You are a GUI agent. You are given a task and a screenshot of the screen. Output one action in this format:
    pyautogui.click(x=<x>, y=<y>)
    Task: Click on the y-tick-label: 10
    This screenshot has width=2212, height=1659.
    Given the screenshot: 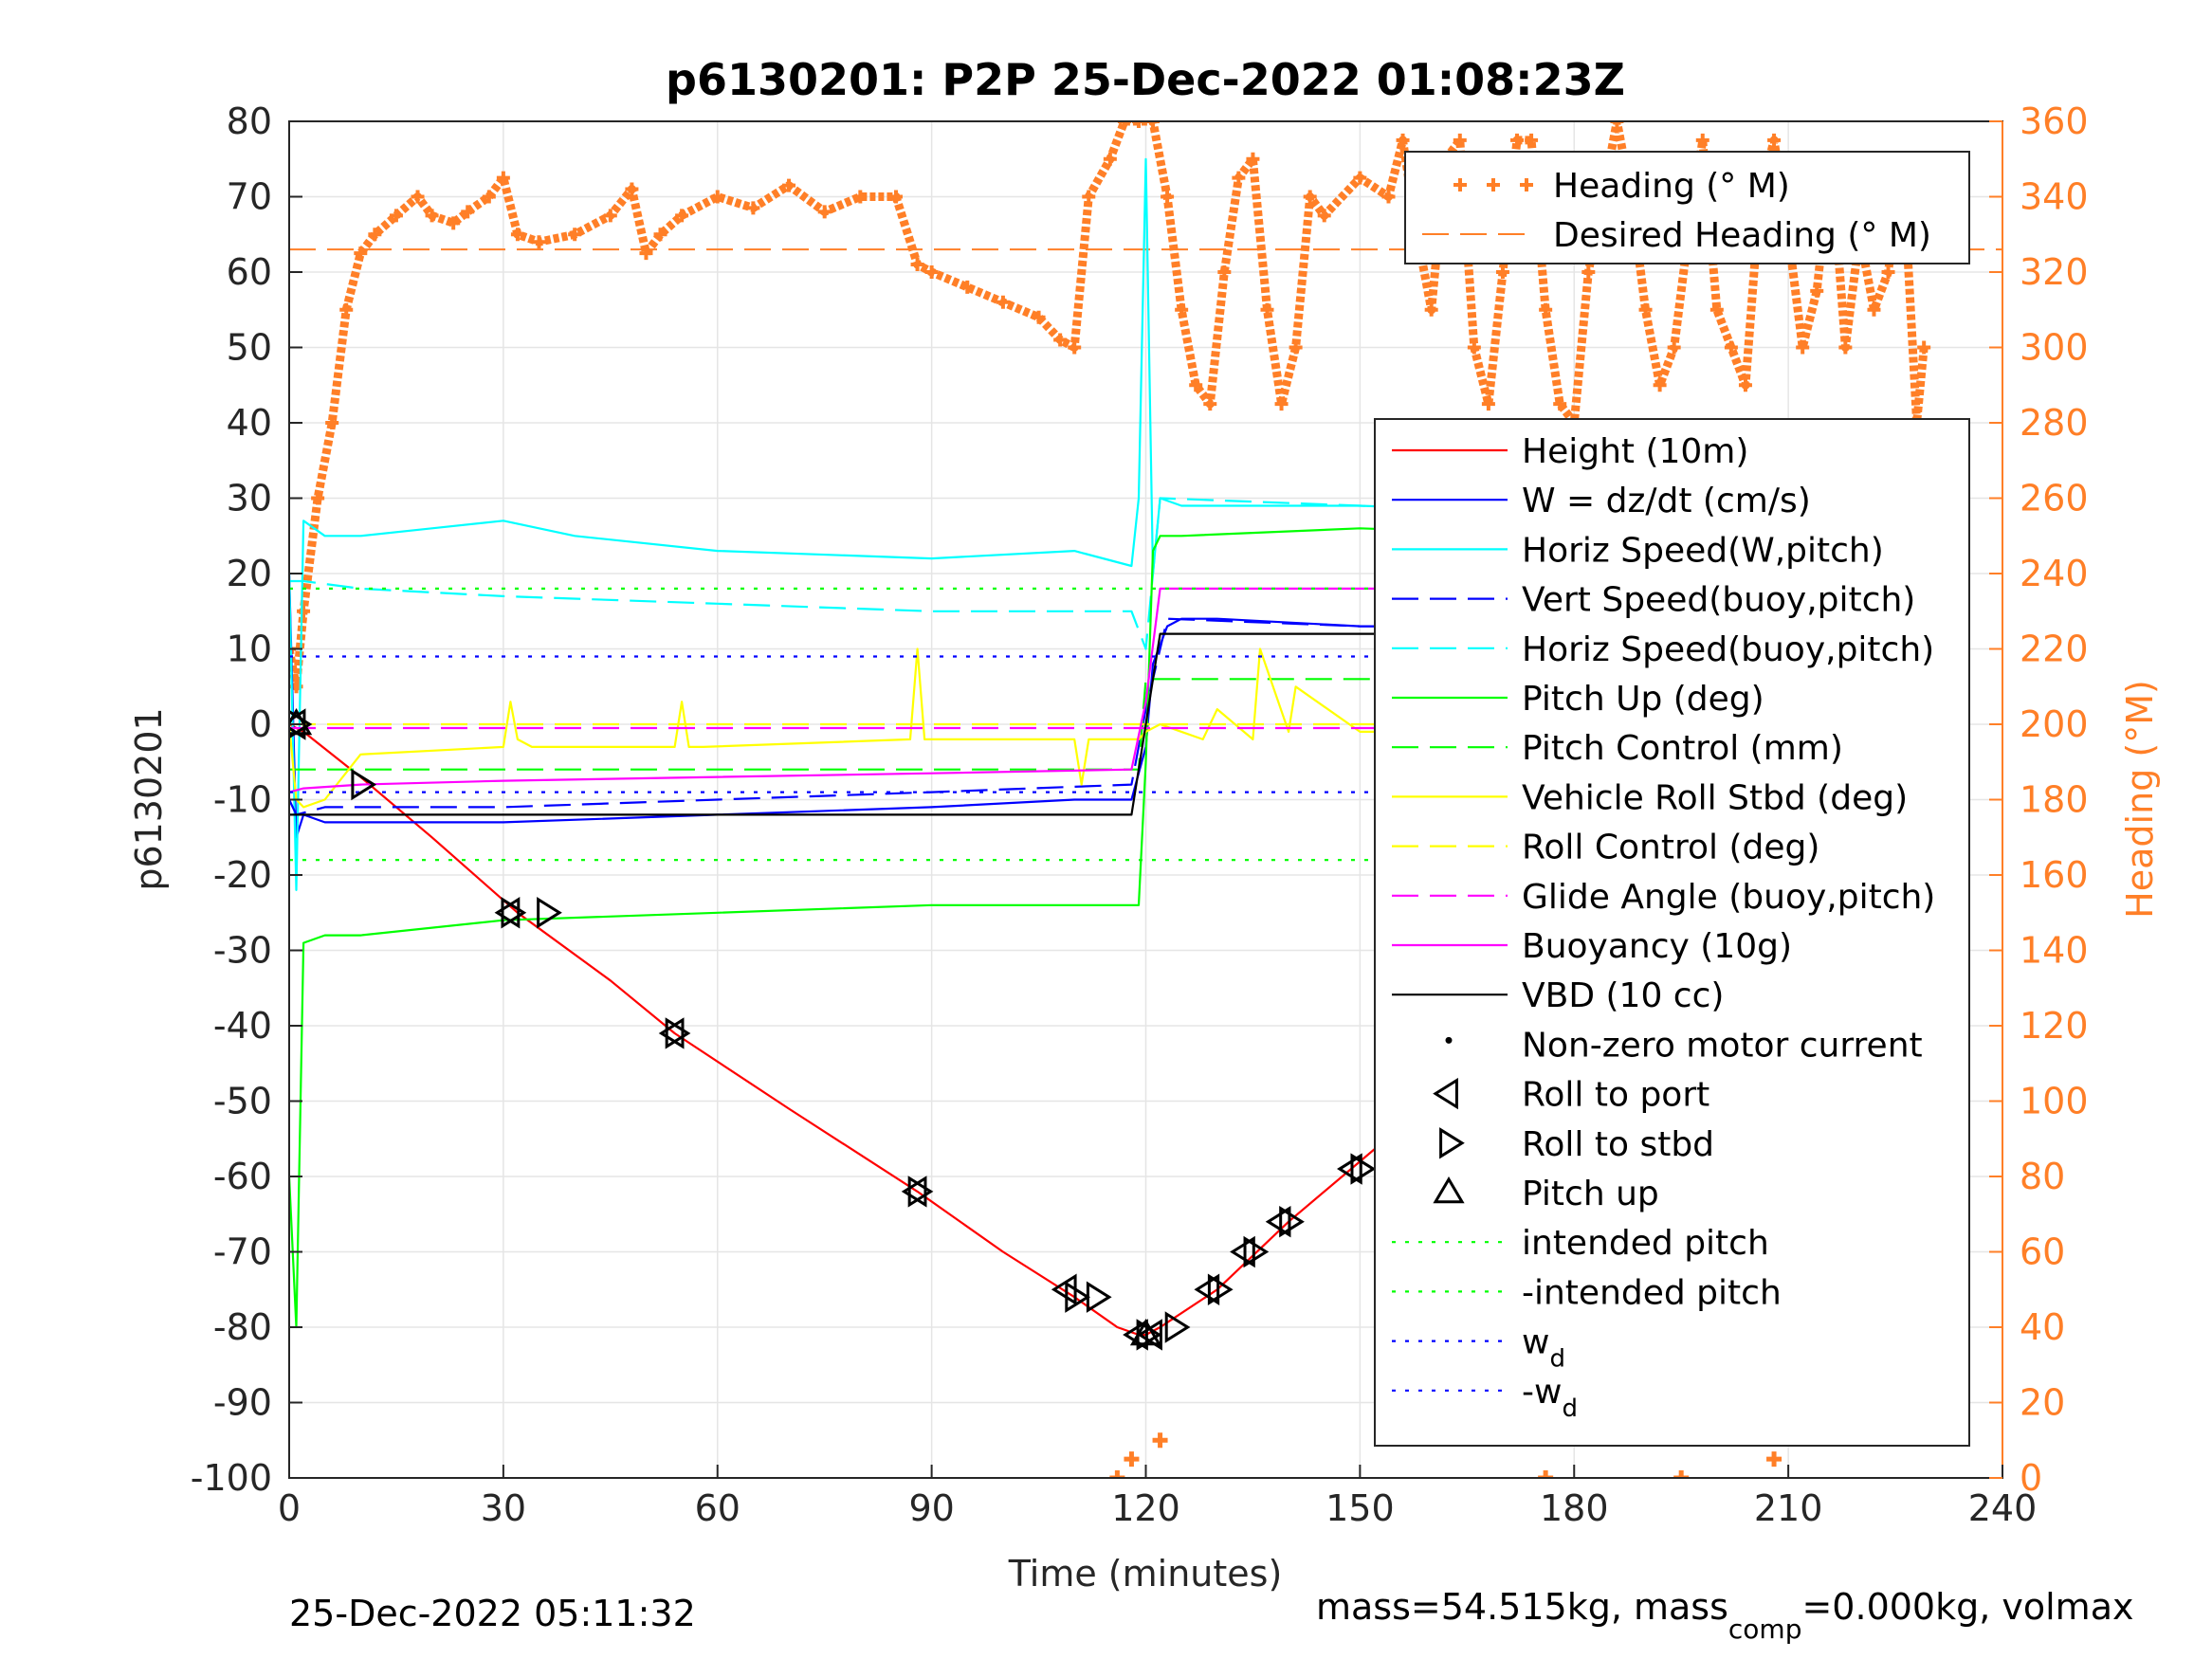 What is the action you would take?
    pyautogui.click(x=249, y=649)
    